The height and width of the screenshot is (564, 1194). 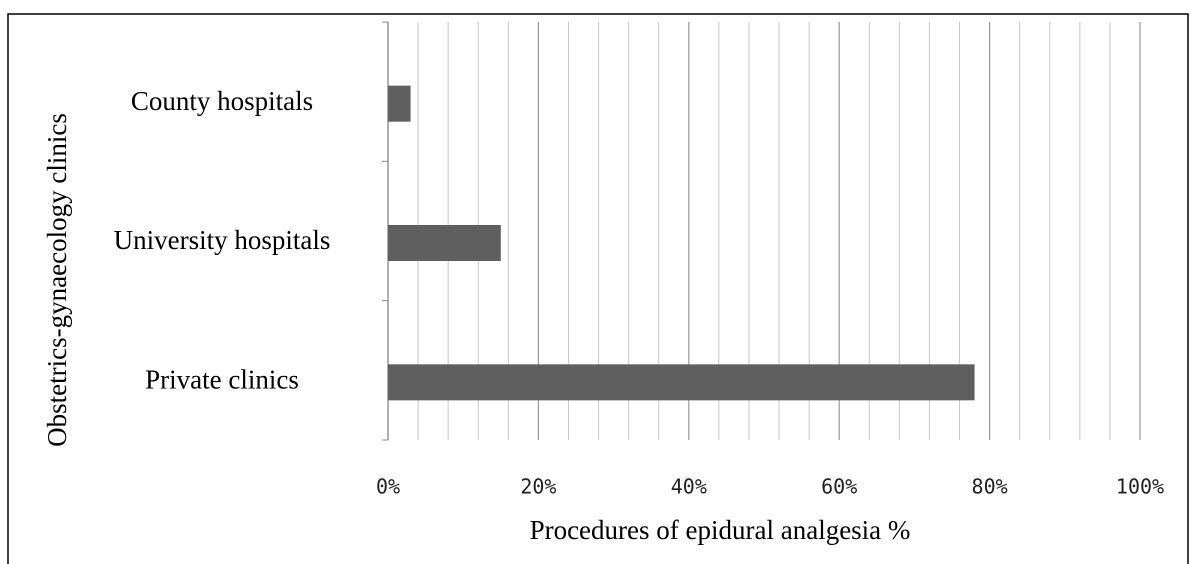 What do you see at coordinates (1140, 487) in the screenshot?
I see `x-tick-label: 100%` at bounding box center [1140, 487].